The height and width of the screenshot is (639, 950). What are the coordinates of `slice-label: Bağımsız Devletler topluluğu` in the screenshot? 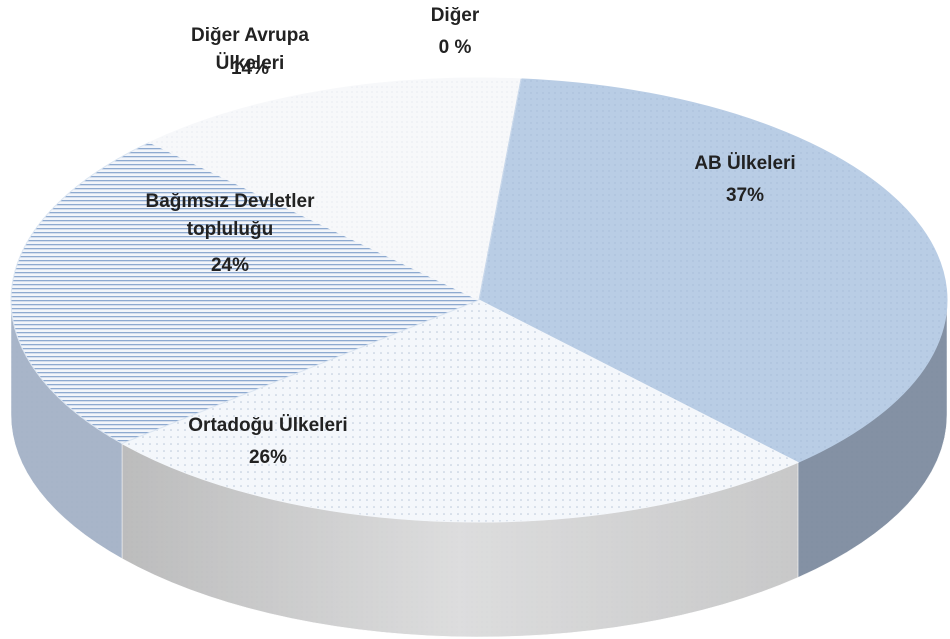 It's located at (230, 215).